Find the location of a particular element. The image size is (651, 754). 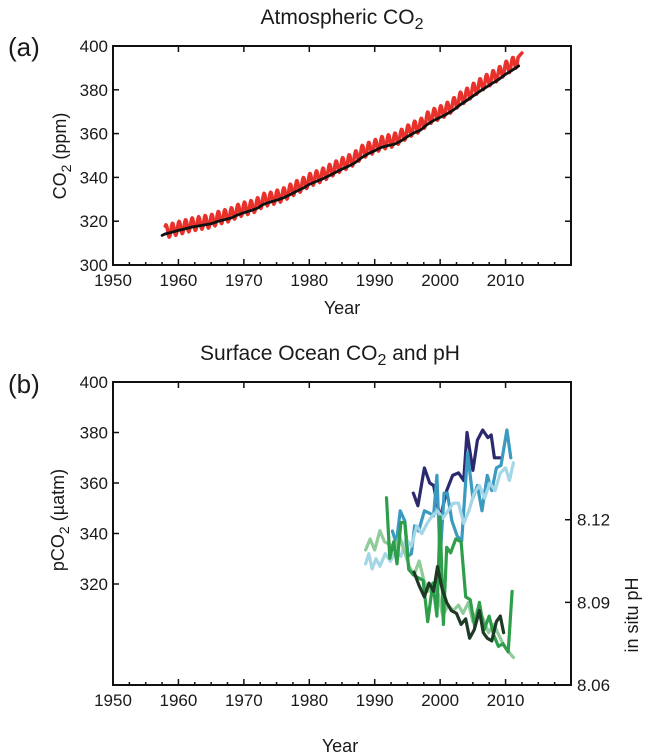

panel-b-ylabel-right: in situ pH is located at coordinates (632, 614).